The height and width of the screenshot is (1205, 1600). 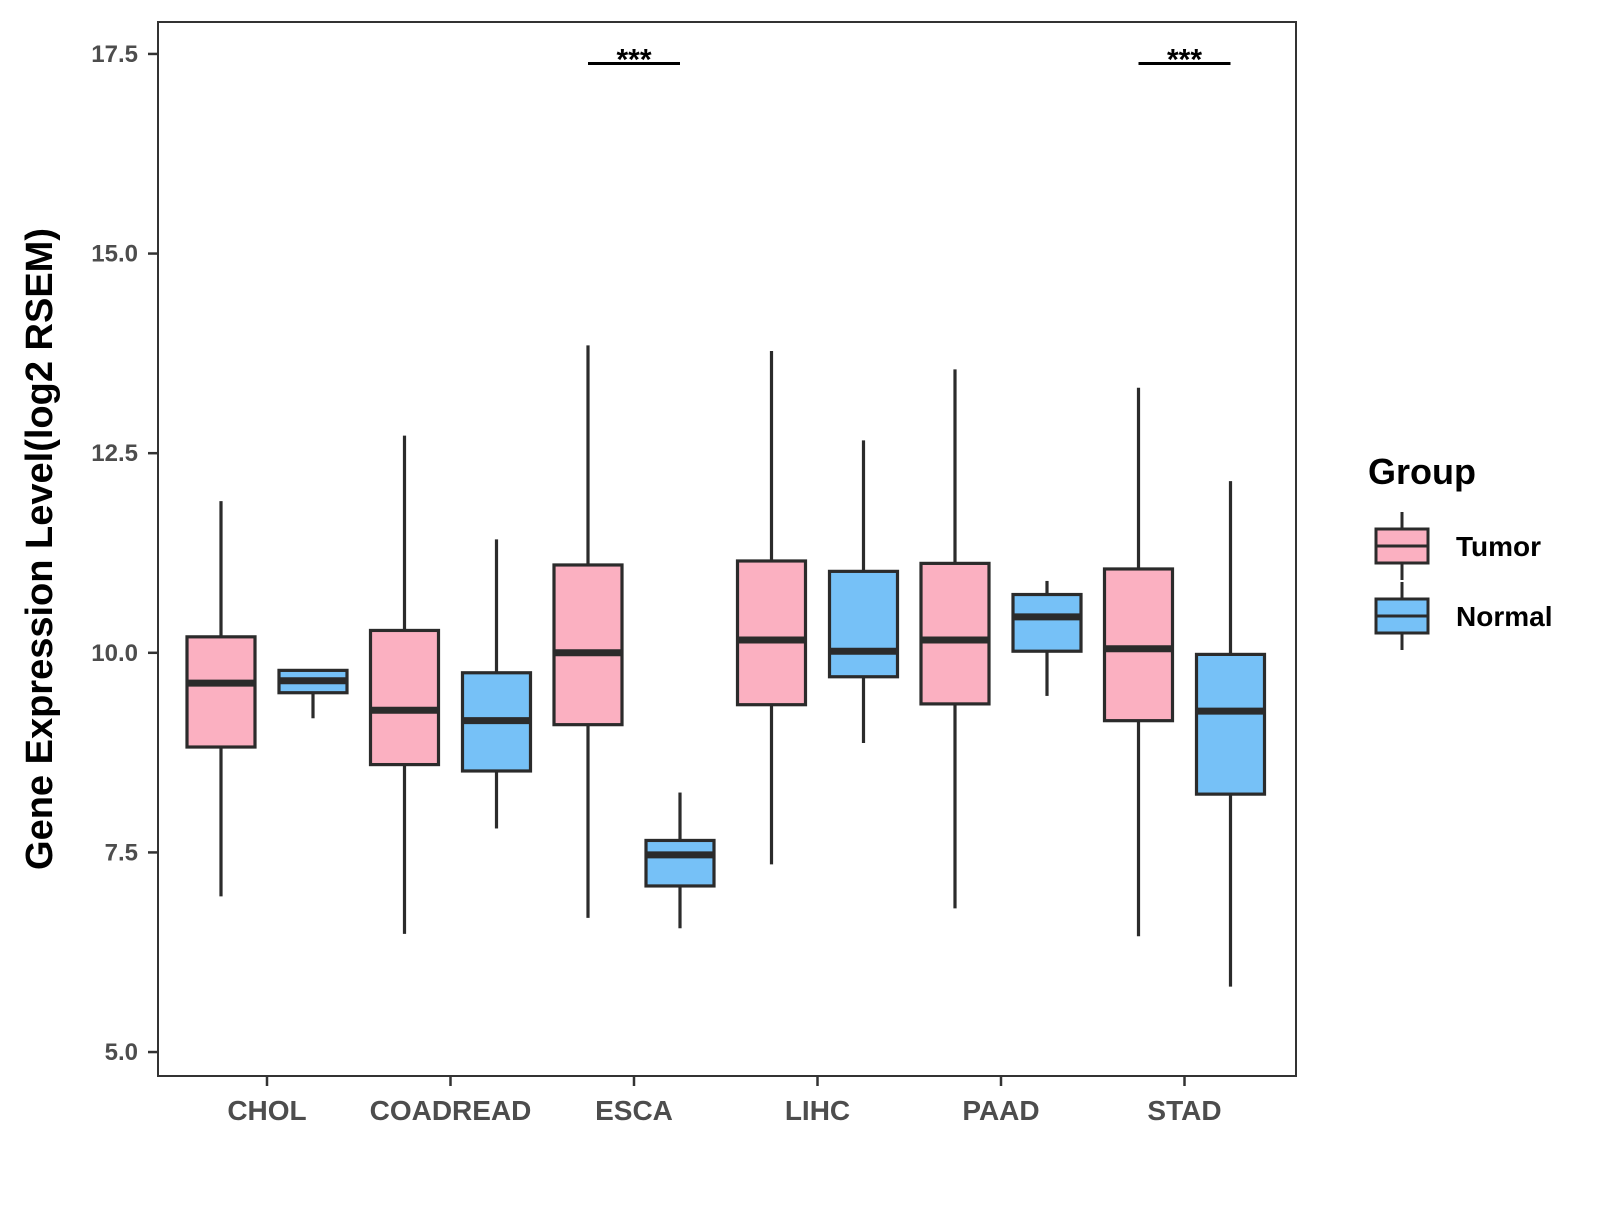 I want to click on significance-esca: ***, so click(x=634, y=60).